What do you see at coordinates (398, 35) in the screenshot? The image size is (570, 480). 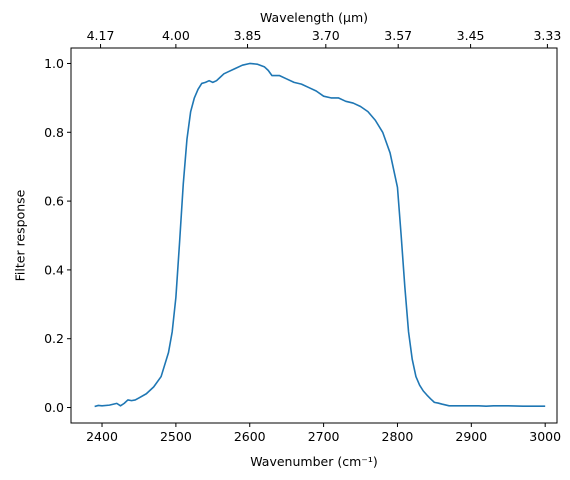 I see `top-tick-label: 3.57` at bounding box center [398, 35].